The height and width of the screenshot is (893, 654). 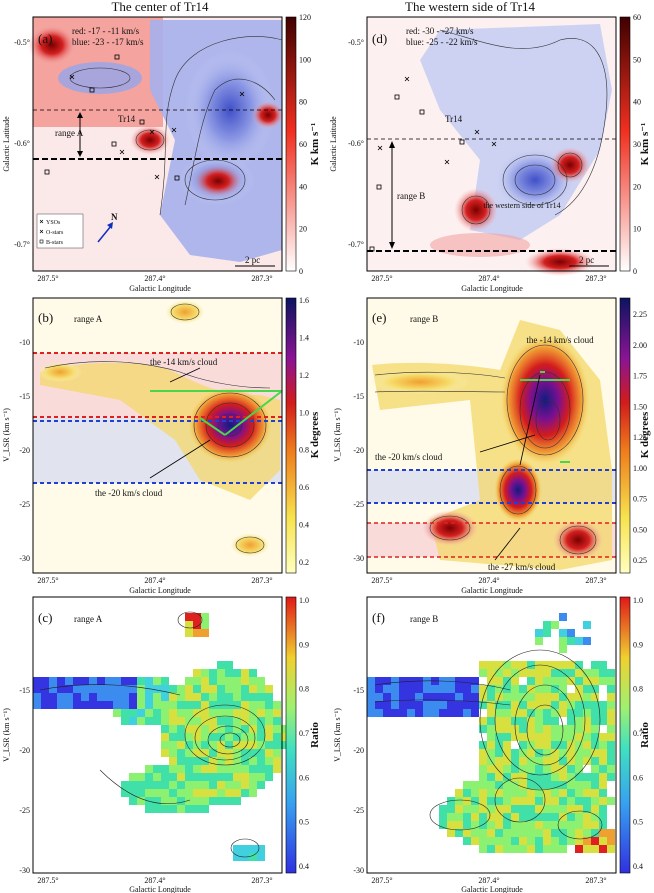 What do you see at coordinates (6, 144) in the screenshot?
I see `panel-a-ylabel: Galactic Latitude` at bounding box center [6, 144].